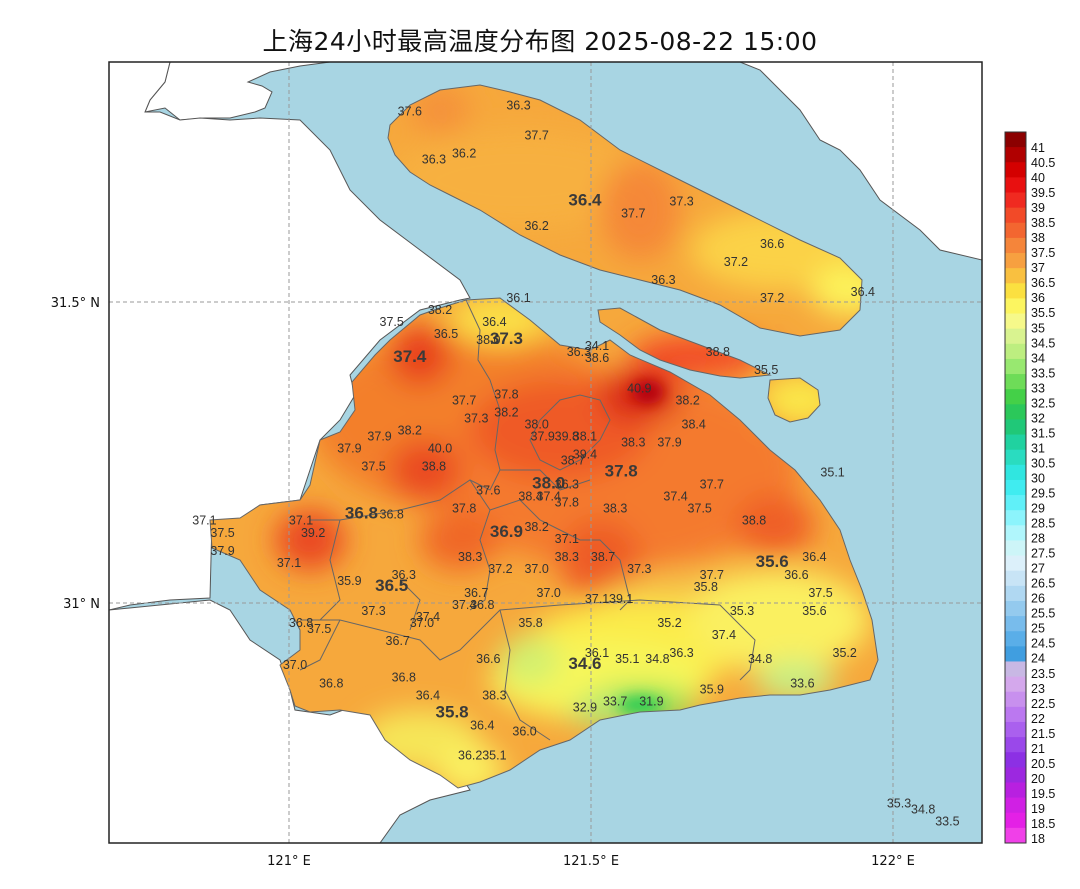 This screenshot has height=889, width=1080. I want to click on station-value: 35.1, so click(832, 473).